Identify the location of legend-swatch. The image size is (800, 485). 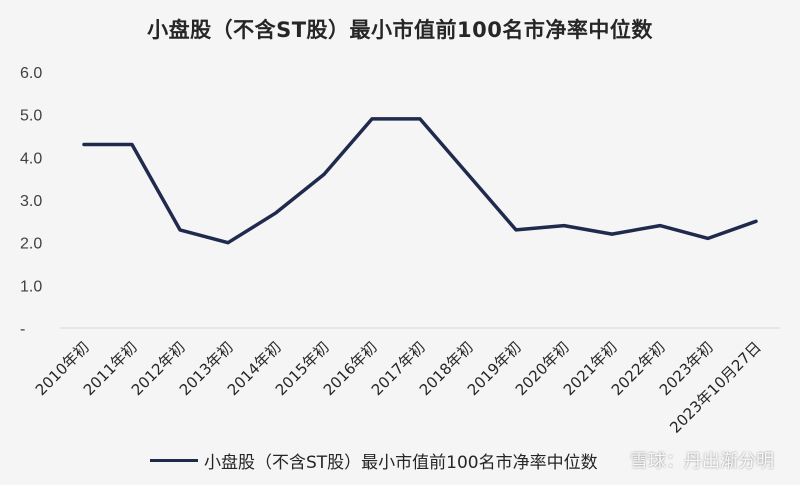
(174, 460).